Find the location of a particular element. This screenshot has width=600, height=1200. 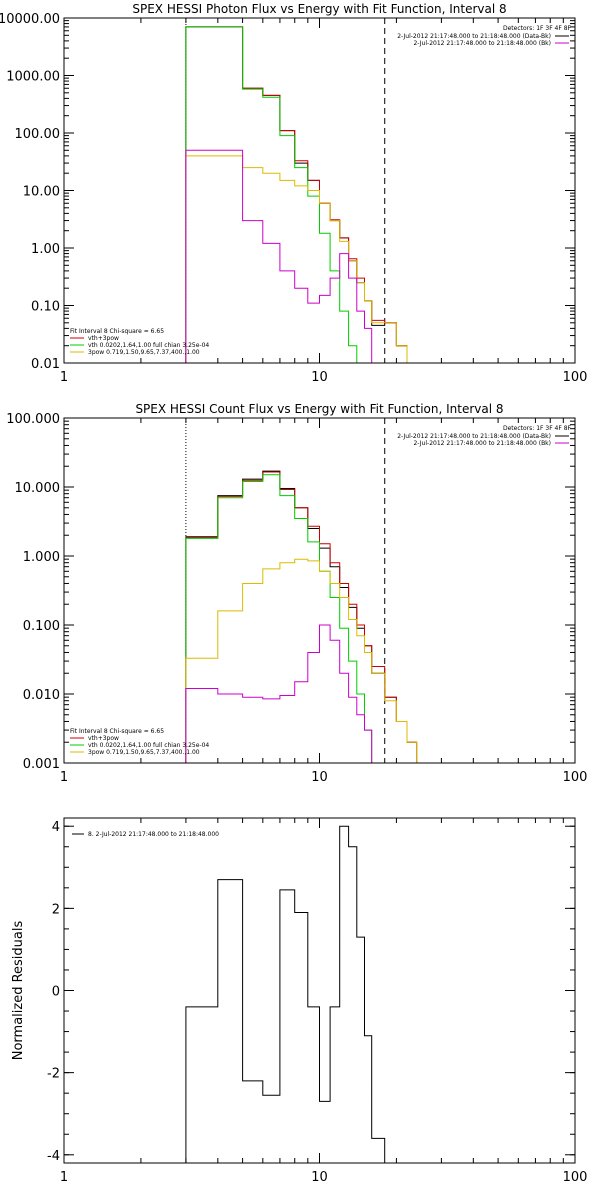

y-tick-label: 10000.00 is located at coordinates (30, 19).